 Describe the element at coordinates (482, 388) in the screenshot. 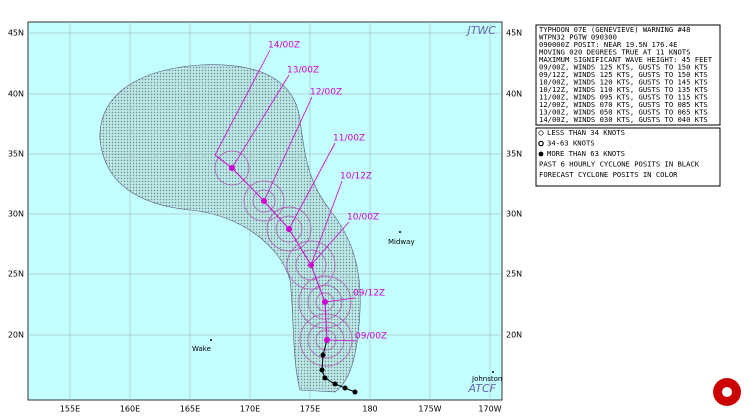

I see `model-label: ATCF` at that location.